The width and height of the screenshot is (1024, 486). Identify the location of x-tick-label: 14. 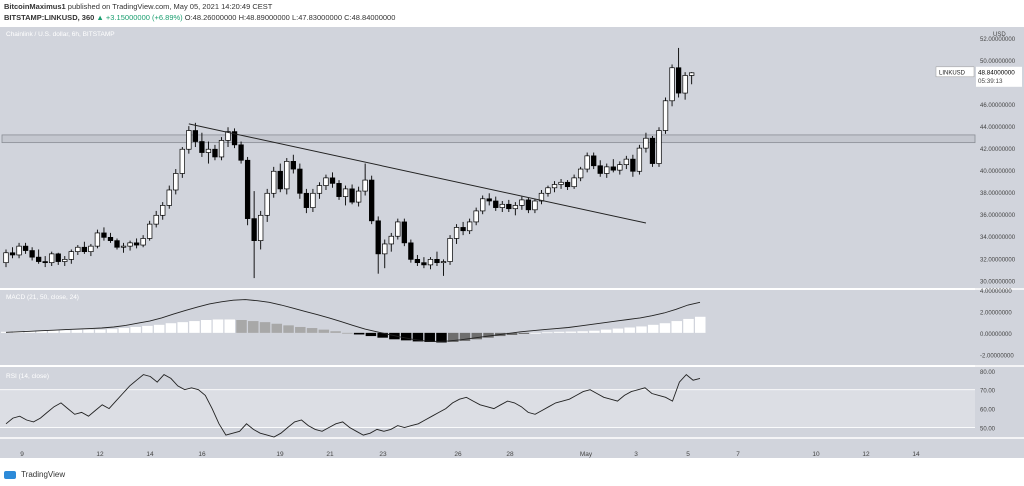
(916, 454).